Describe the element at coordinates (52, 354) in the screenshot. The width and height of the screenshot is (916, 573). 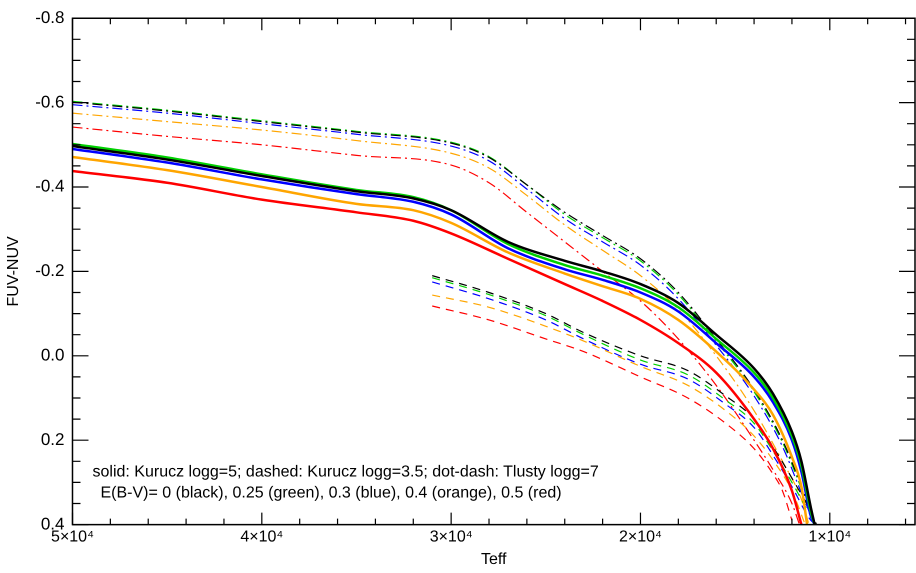
I see `y-tick-label: 0.0` at that location.